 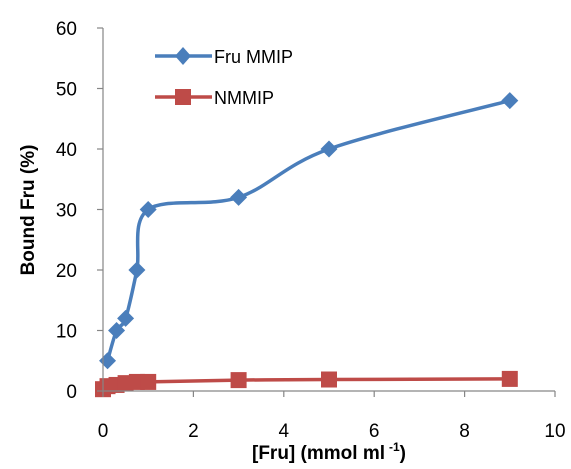 I want to click on legend-label-nmmip: NMMIP, so click(x=244, y=98).